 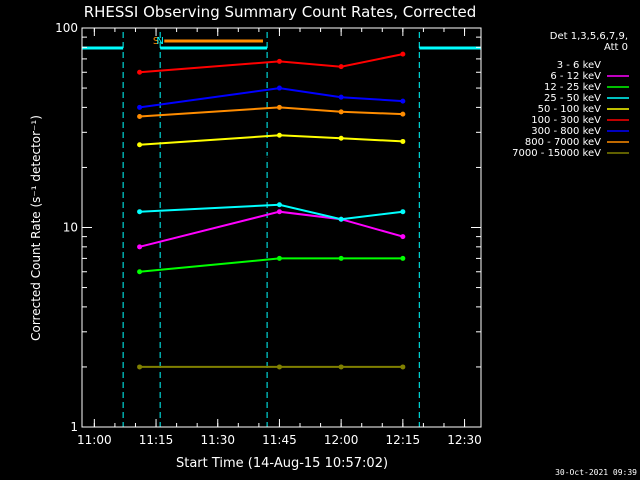 I want to click on legend-label: 800 - 7000 keV, so click(x=563, y=142).